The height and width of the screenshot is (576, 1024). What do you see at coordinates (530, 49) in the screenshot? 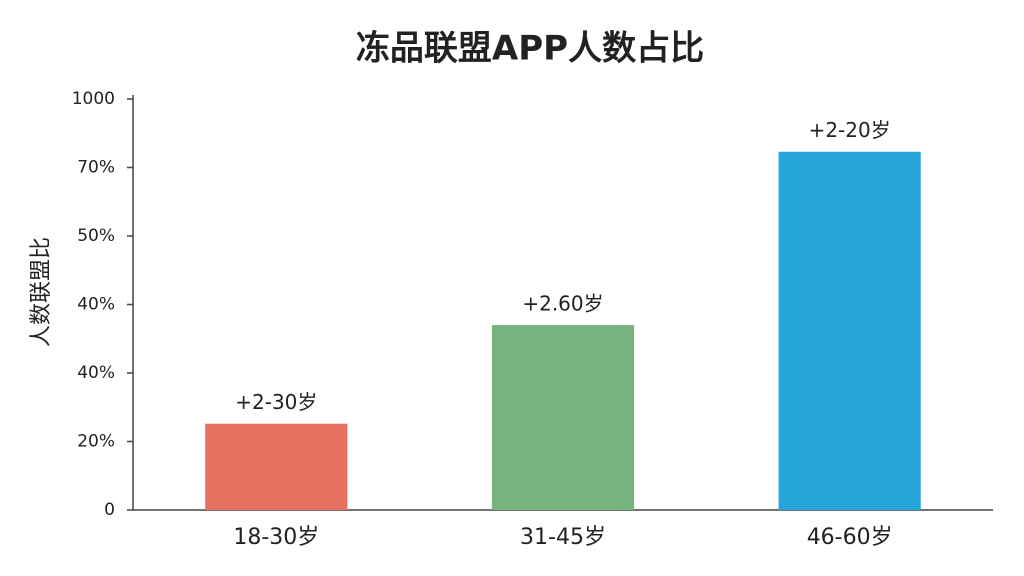
I see `chart-title: 冻品联盟APP人数占比` at bounding box center [530, 49].